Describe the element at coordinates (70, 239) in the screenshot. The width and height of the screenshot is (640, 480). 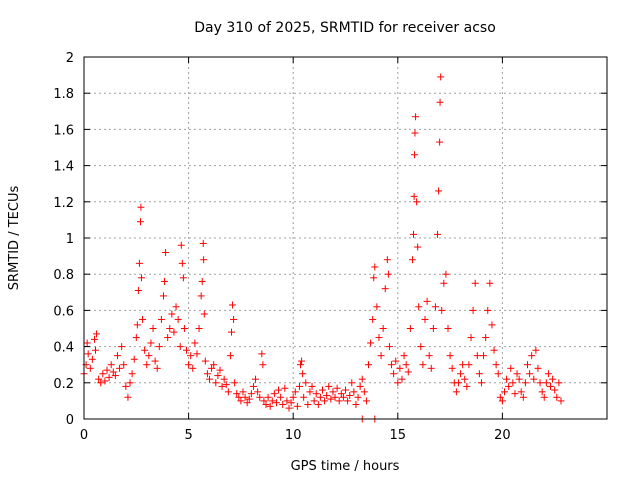
I see `y-tick-label: 1` at that location.